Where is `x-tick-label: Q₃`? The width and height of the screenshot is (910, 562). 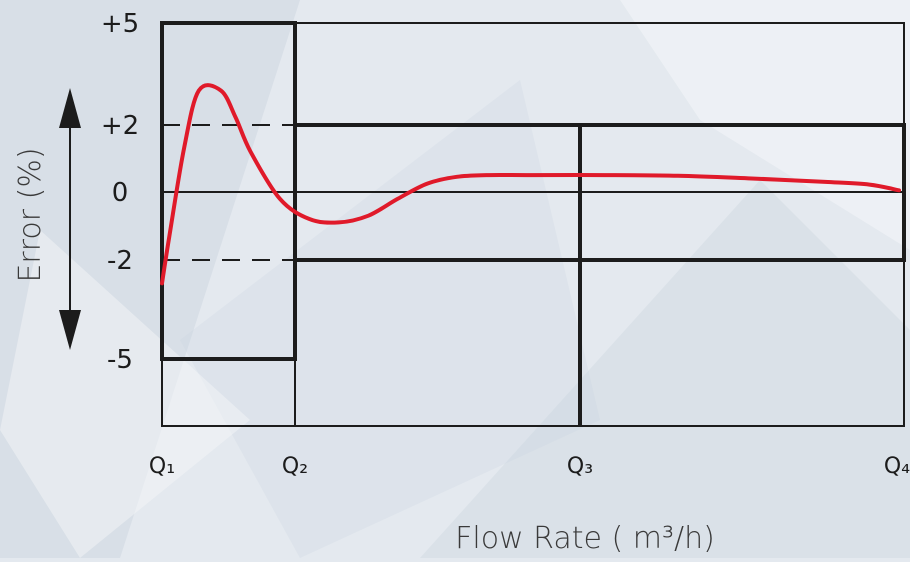 x-tick-label: Q₃ is located at coordinates (580, 466).